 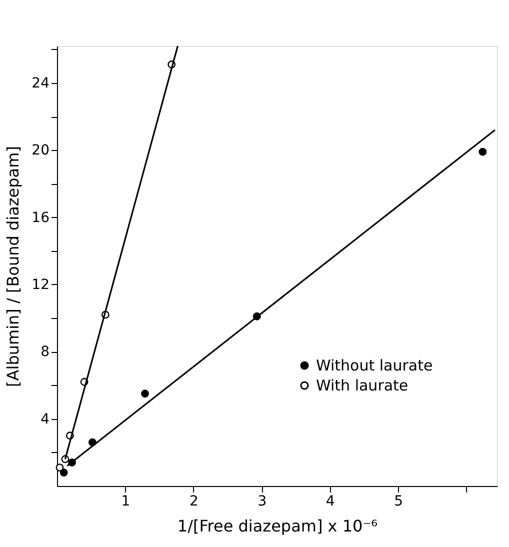 What do you see at coordinates (277, 526) in the screenshot?
I see `x-axis-title: 1/[Free diazepam] x 10⁻⁶` at bounding box center [277, 526].